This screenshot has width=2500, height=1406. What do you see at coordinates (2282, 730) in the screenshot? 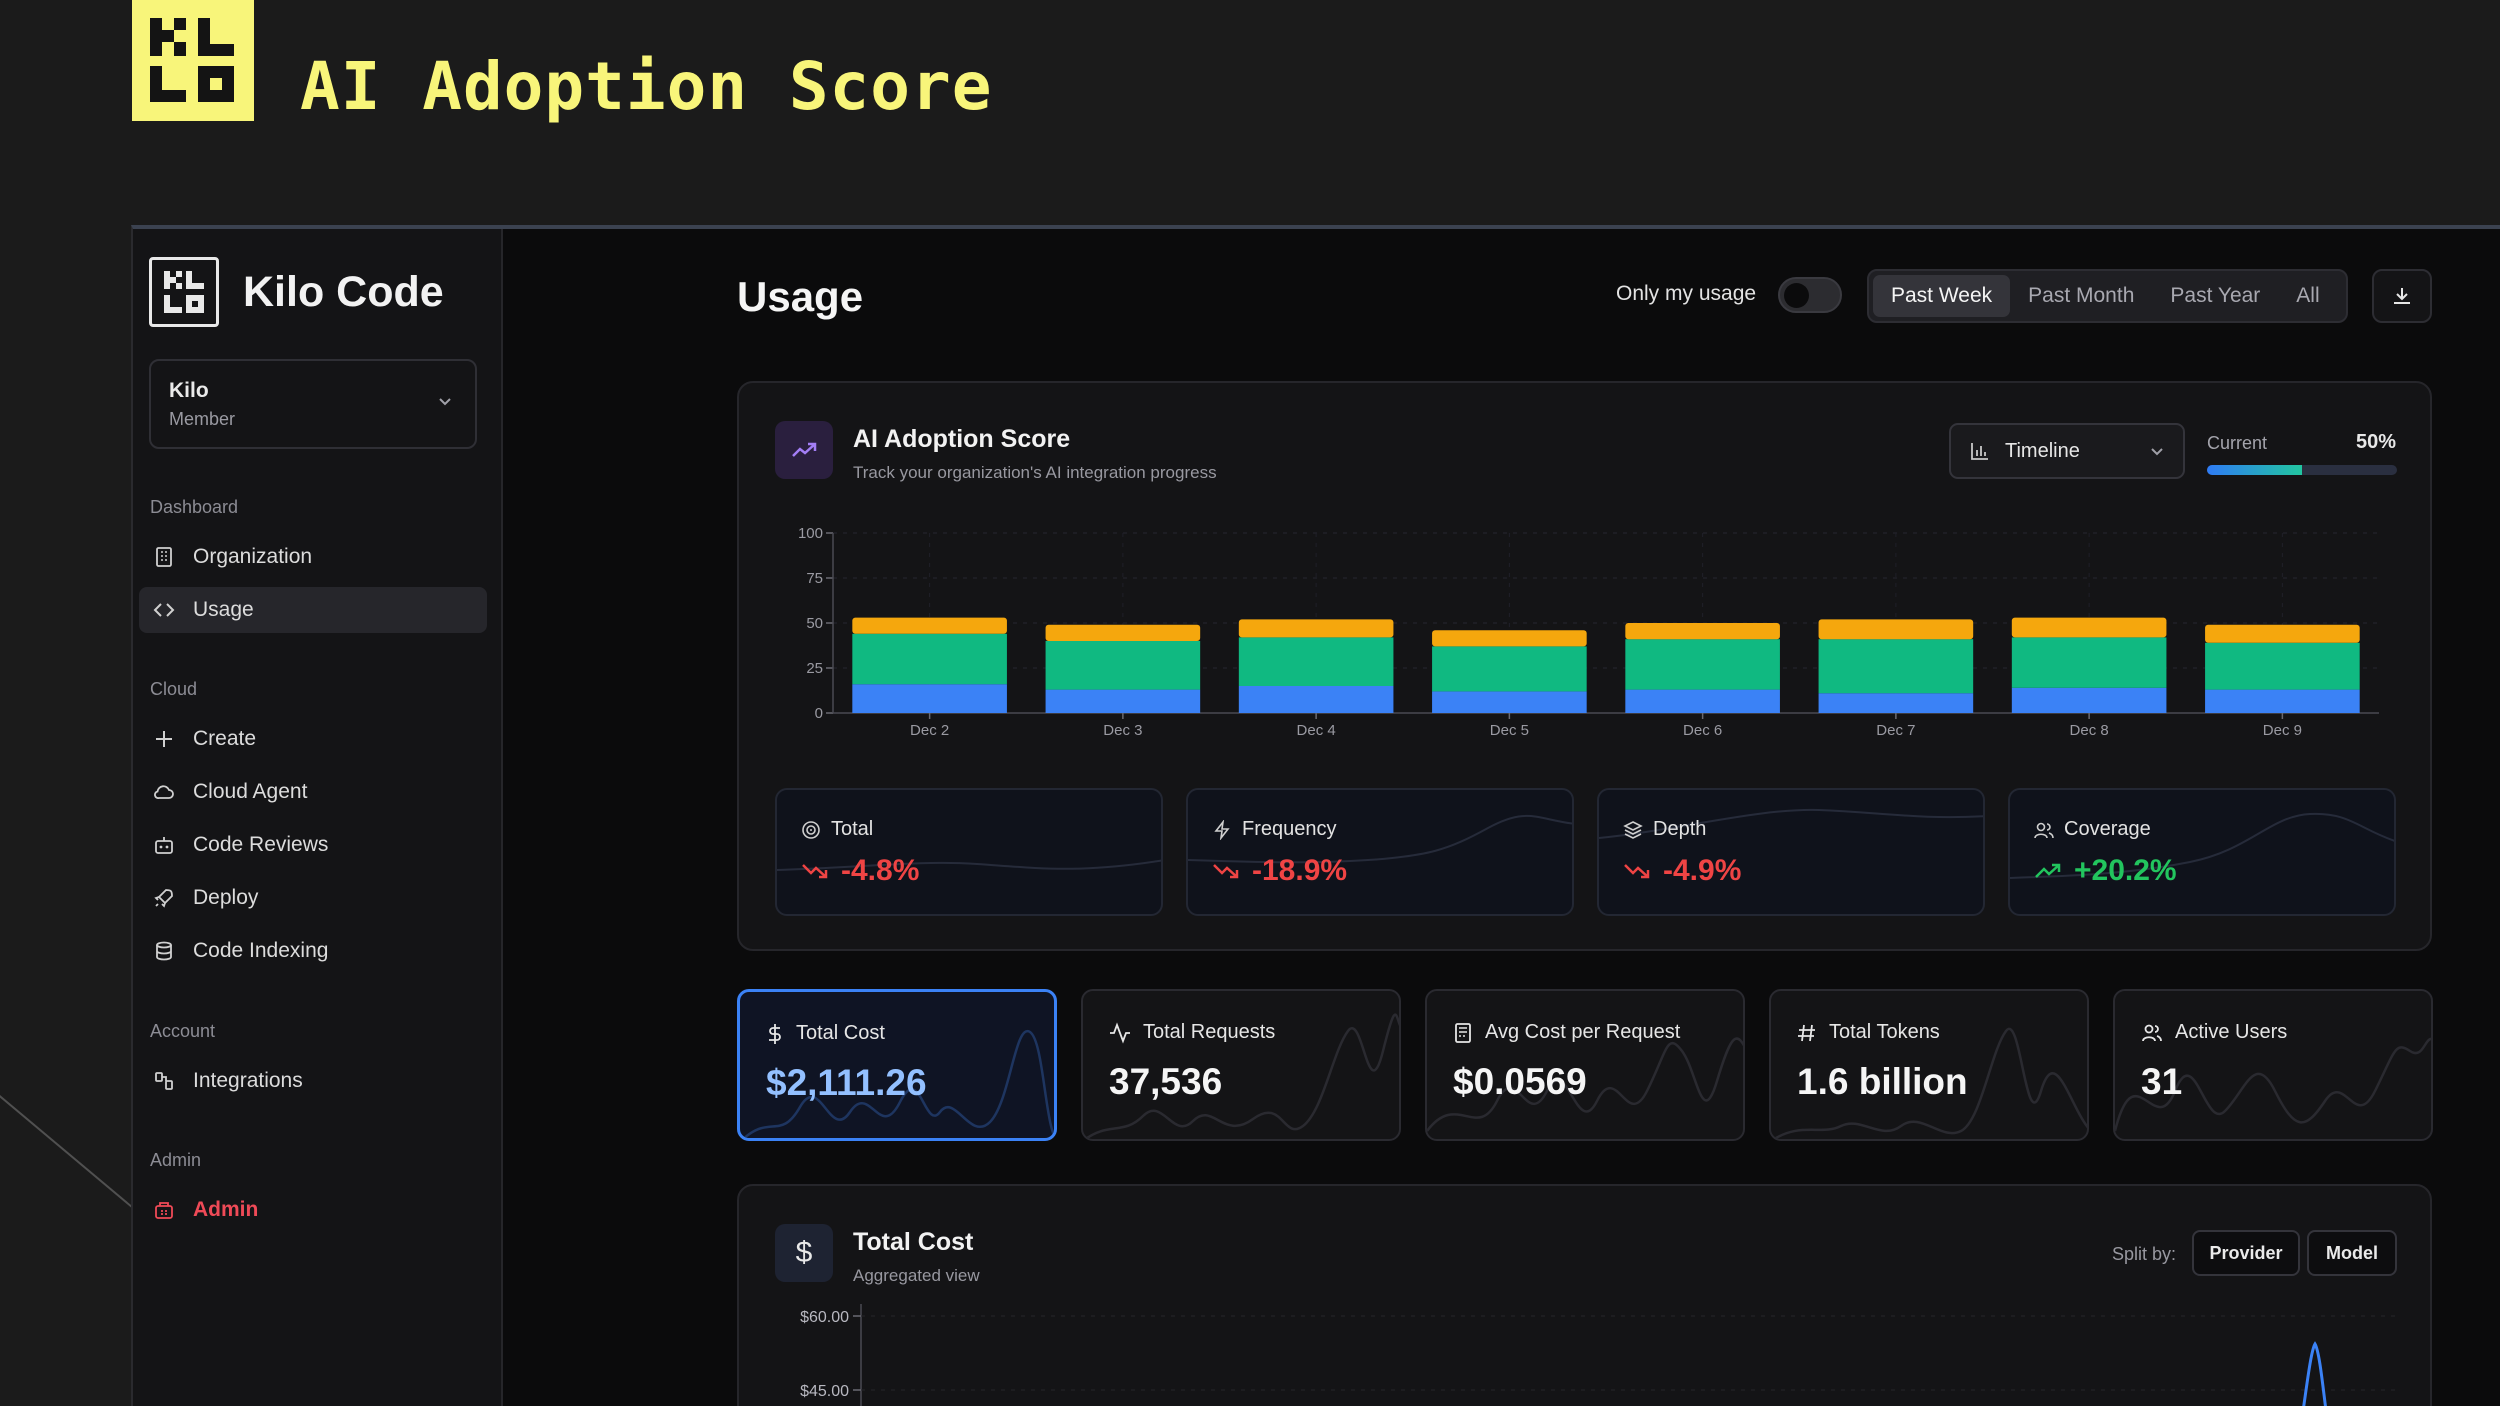
I see `chart-x-tick-label: Dec 9` at bounding box center [2282, 730].